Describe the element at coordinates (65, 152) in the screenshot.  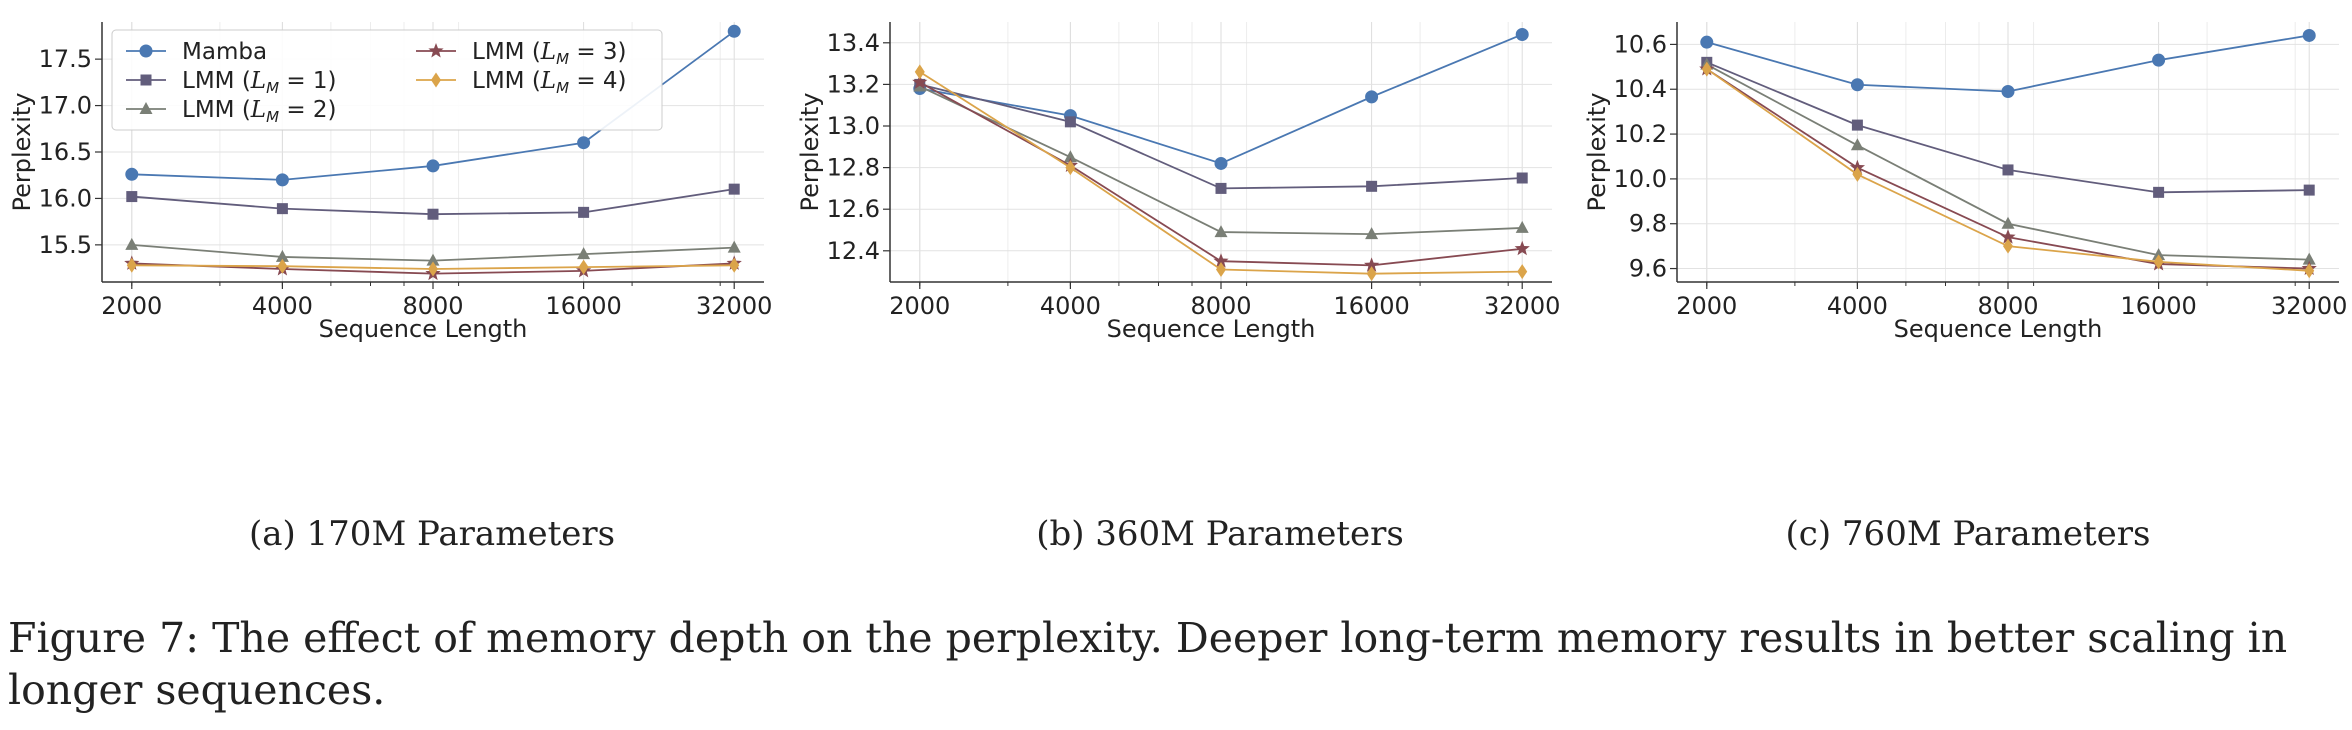
I see `y-tick-label: 16.5` at that location.